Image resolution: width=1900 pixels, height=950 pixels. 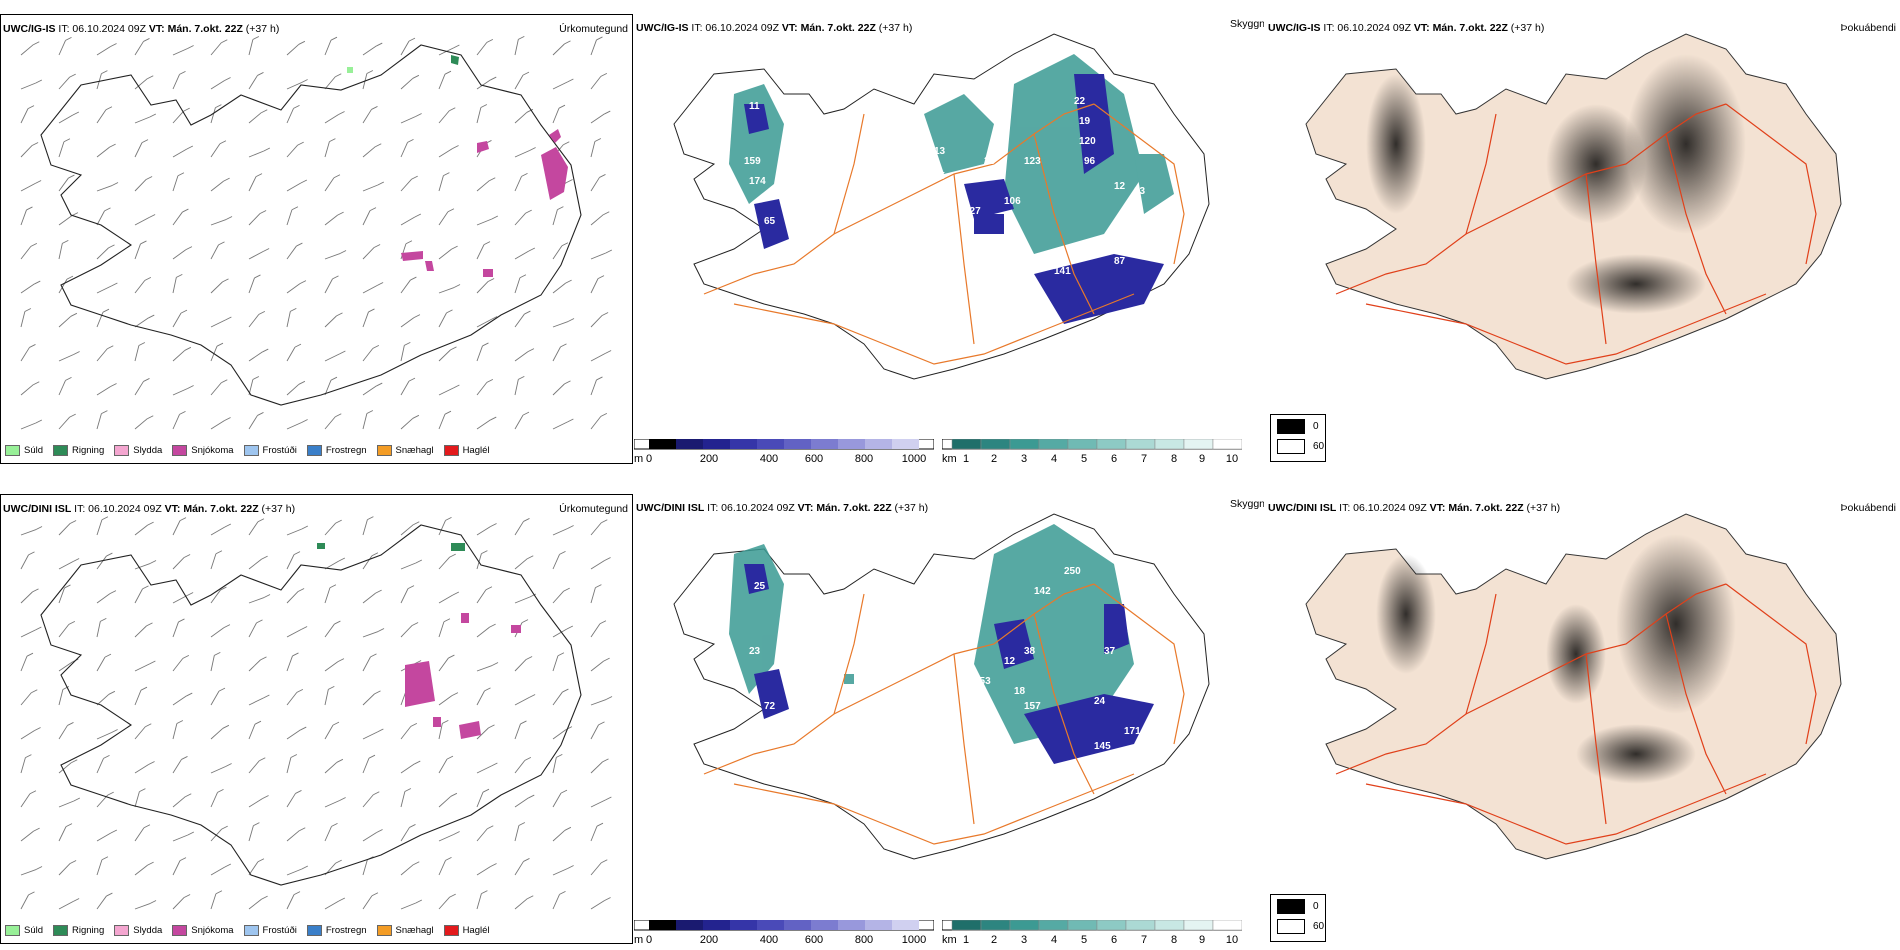 I want to click on legend-item: Slydda, so click(x=138, y=450).